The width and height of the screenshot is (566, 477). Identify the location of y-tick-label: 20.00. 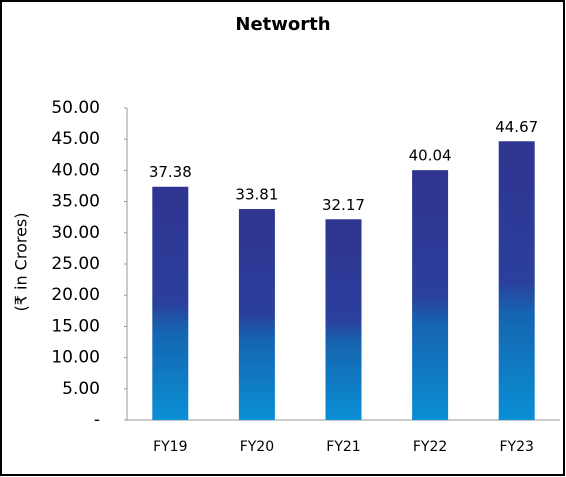
(75, 295).